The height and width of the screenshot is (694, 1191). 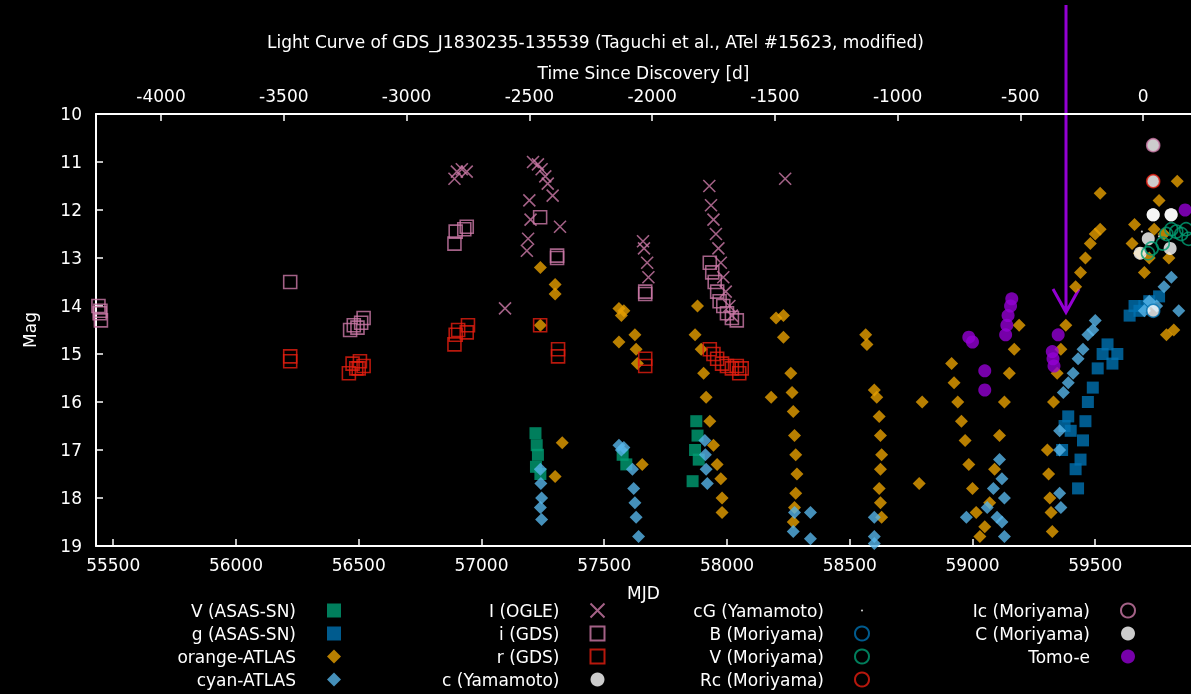 What do you see at coordinates (243, 610) in the screenshot?
I see `legend-label: V (ASAS-SN)` at bounding box center [243, 610].